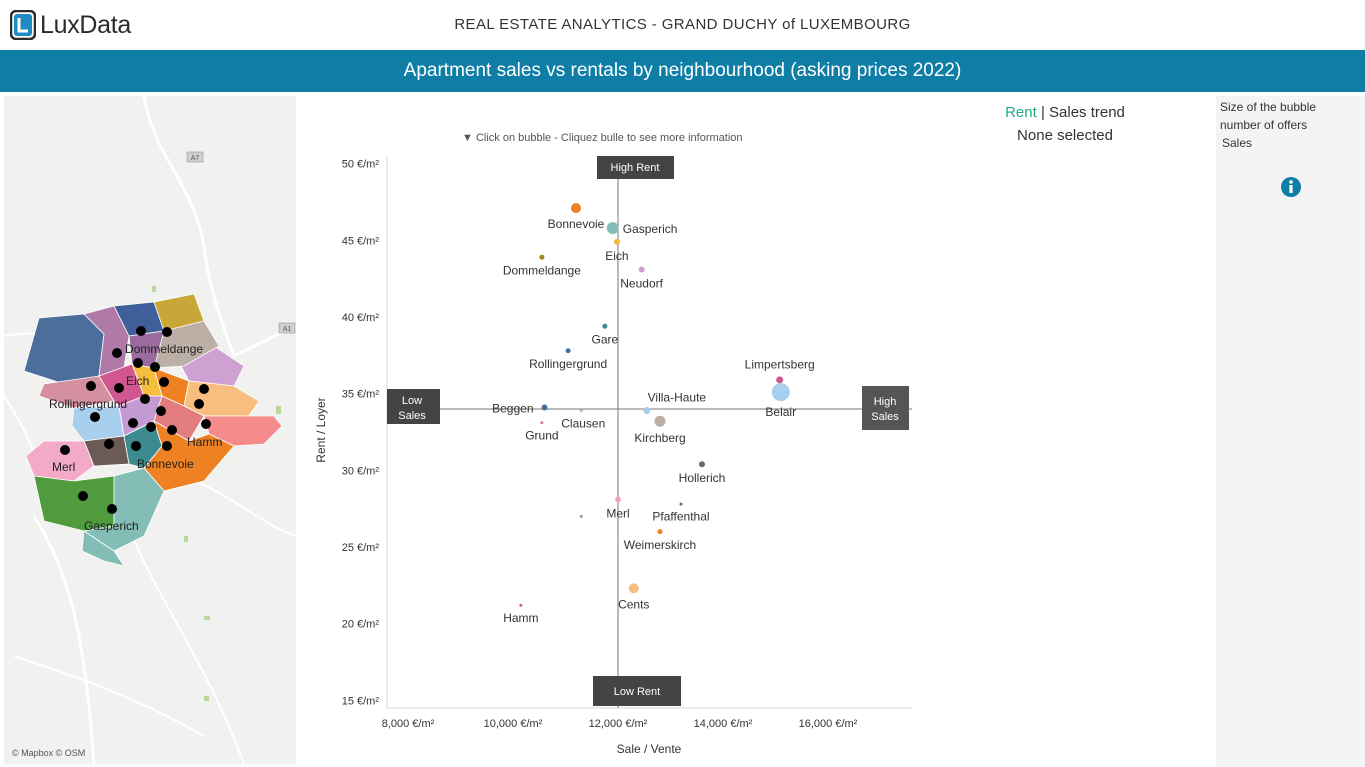 Image resolution: width=1365 pixels, height=767 pixels. What do you see at coordinates (179, 418) in the screenshot?
I see `district-grund` at bounding box center [179, 418].